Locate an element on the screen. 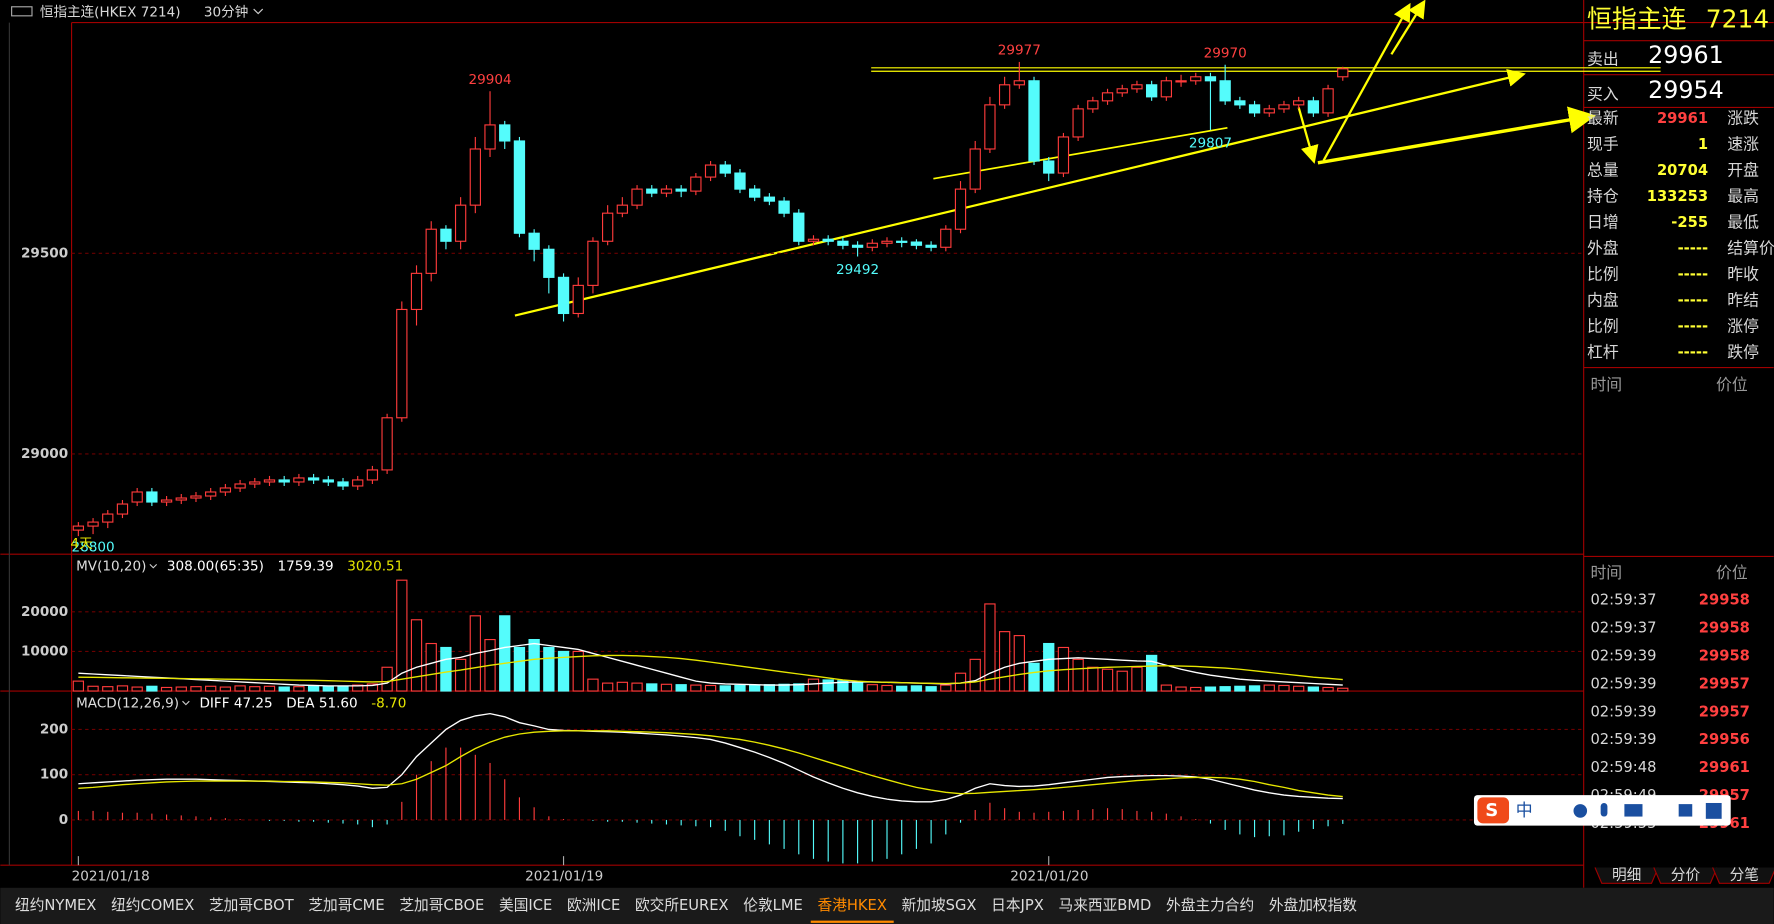 This screenshot has height=924, width=1774. market-tab: 外盘主力合约 is located at coordinates (1210, 905).